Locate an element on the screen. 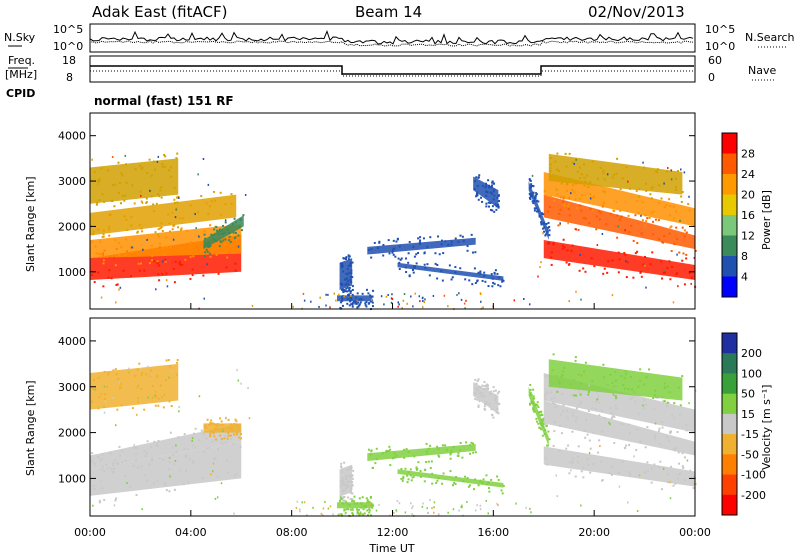 This screenshot has width=800, height=558. colorbar-segment is located at coordinates (729, 266).